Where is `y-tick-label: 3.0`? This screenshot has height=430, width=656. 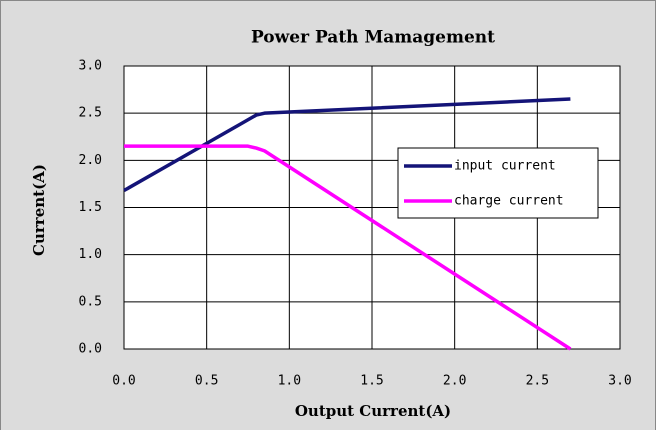 y-tick-label: 3.0 is located at coordinates (90, 66).